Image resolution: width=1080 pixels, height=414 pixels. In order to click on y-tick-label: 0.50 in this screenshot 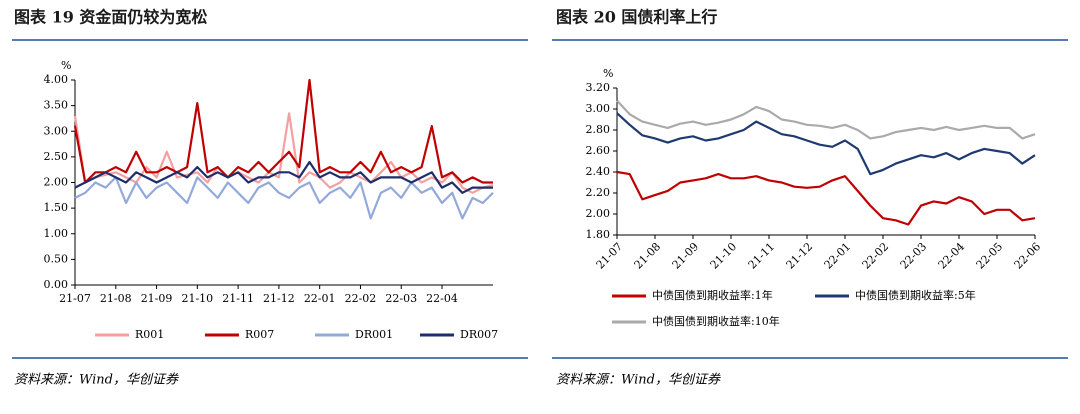, I will do `click(56, 258)`.